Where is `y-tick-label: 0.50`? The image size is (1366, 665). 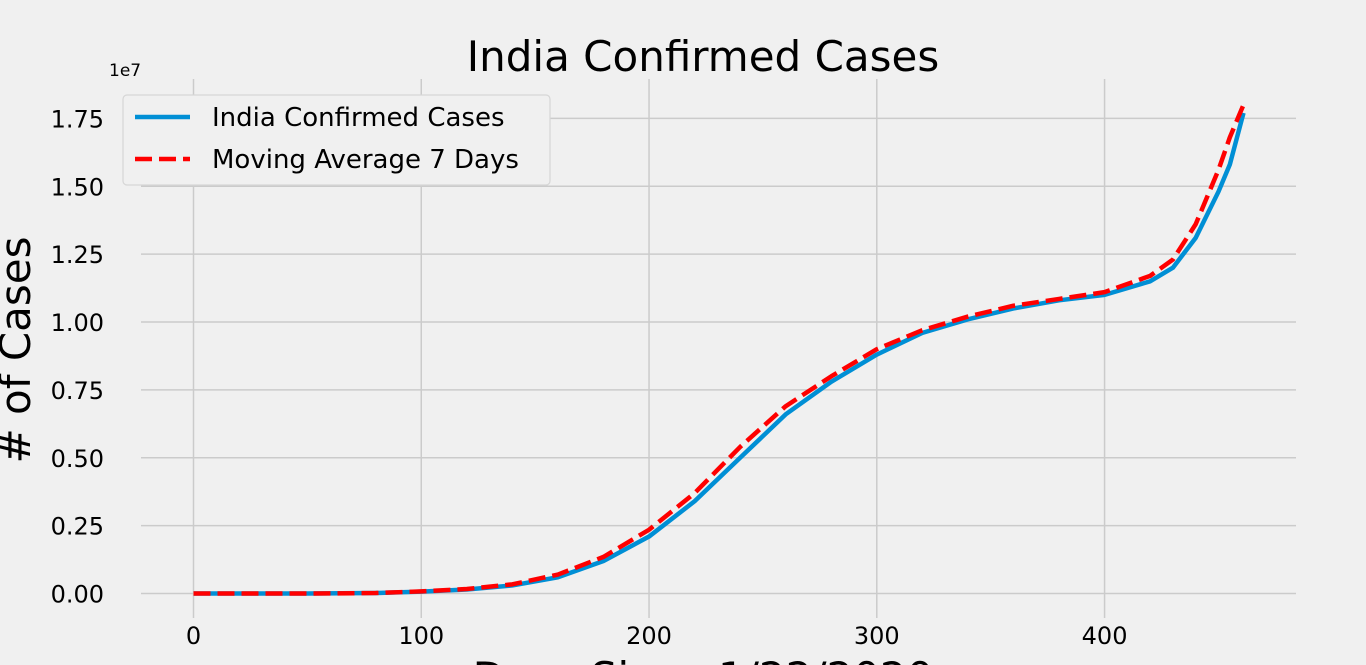
y-tick-label: 0.50 is located at coordinates (77, 459).